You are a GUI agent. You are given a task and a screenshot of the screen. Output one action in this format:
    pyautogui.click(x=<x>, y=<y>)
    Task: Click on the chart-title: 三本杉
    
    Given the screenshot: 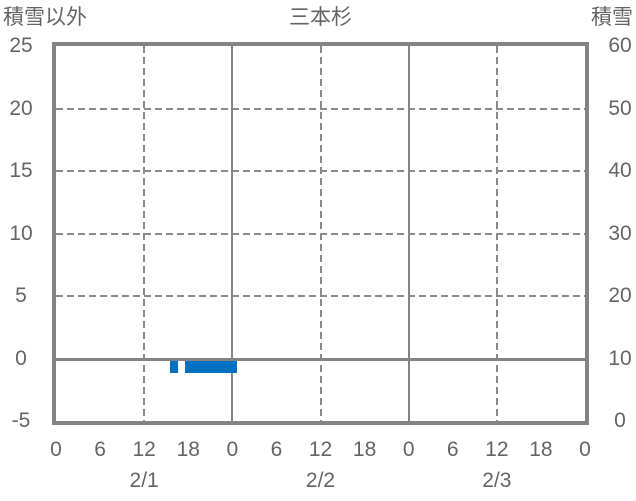 What is the action you would take?
    pyautogui.click(x=320, y=17)
    